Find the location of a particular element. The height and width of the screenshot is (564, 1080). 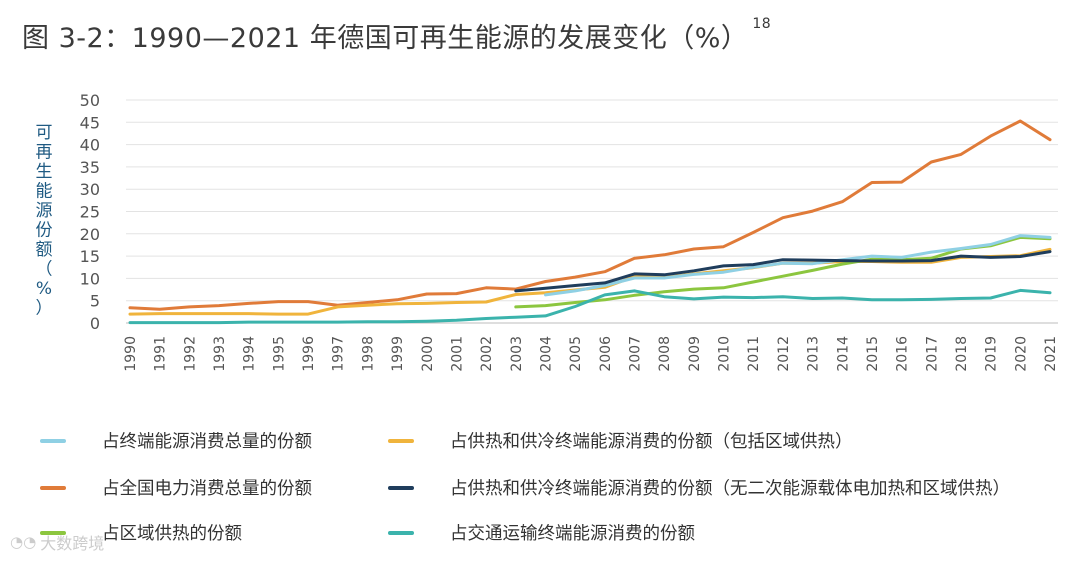

y-tick-label: 30 is located at coordinates (90, 189).